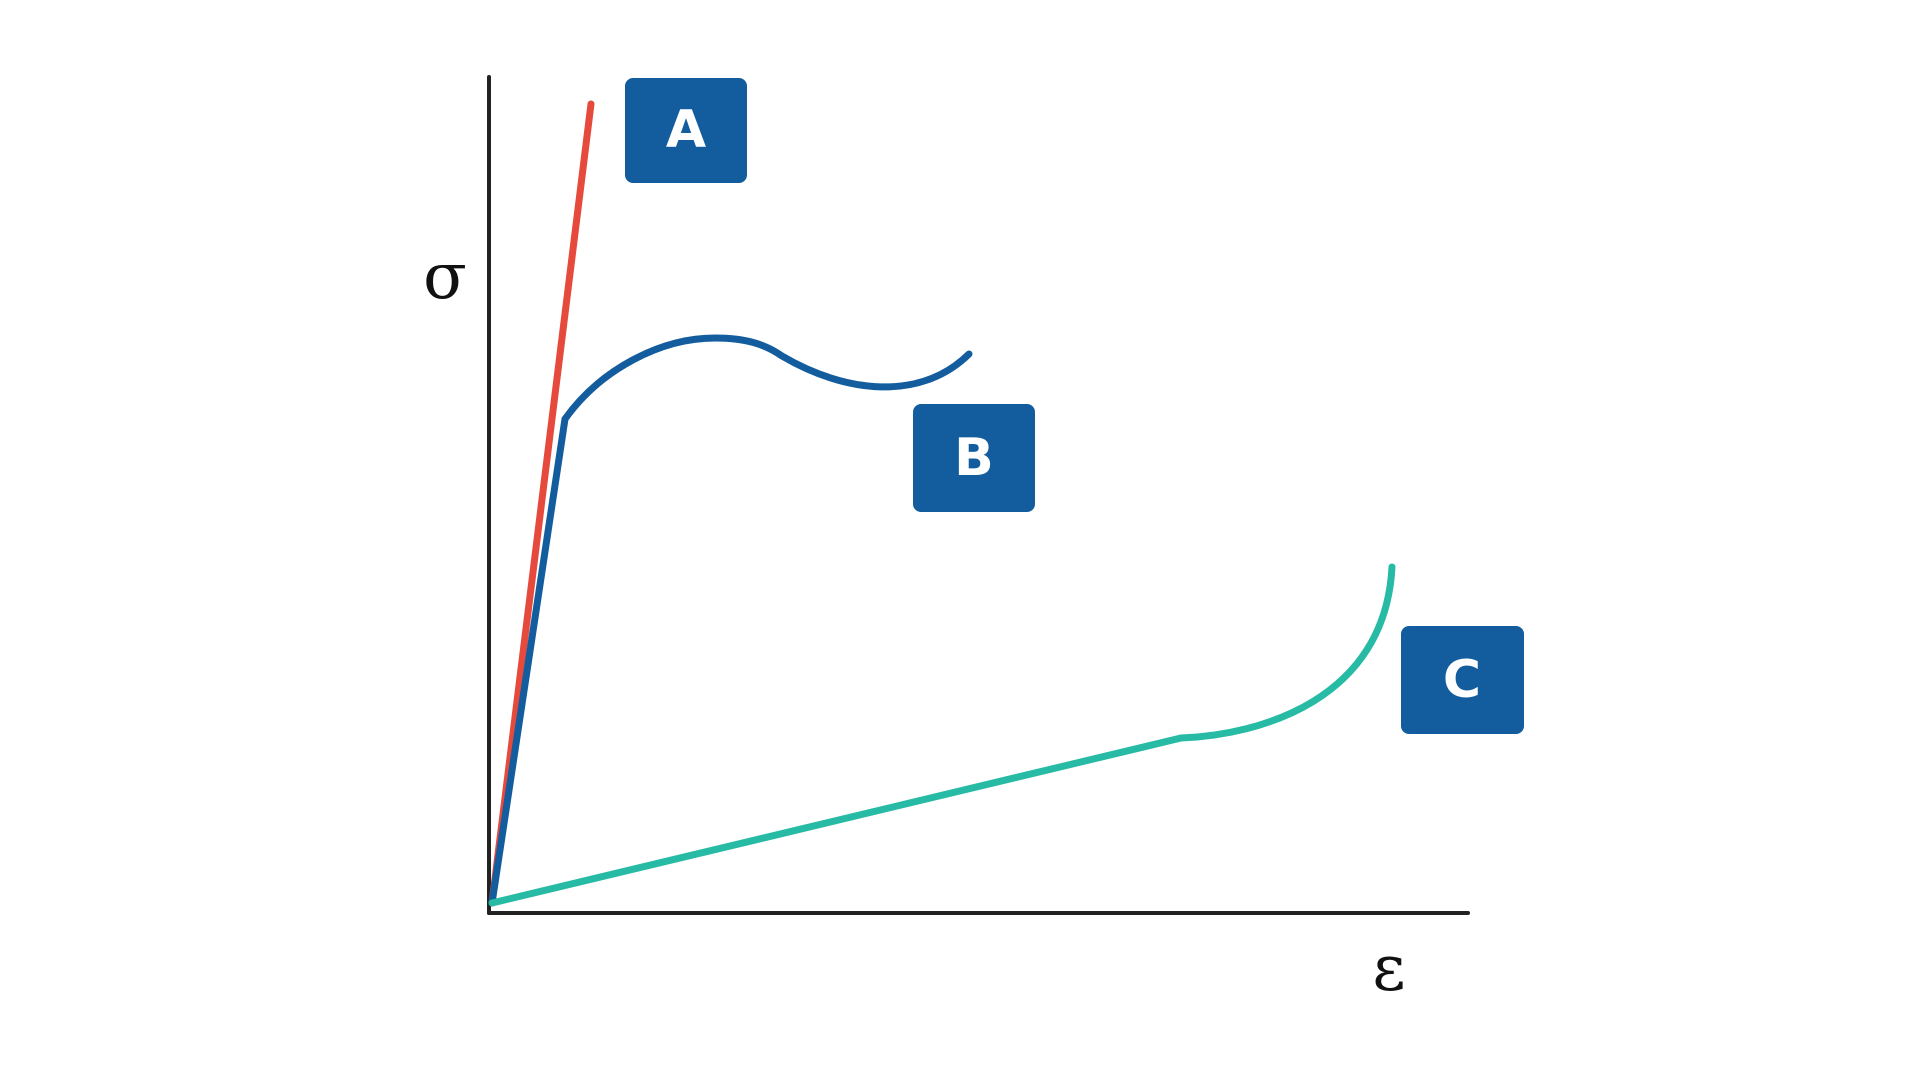 This screenshot has height=1080, width=1920. I want to click on curve-label: C, so click(1462, 680).